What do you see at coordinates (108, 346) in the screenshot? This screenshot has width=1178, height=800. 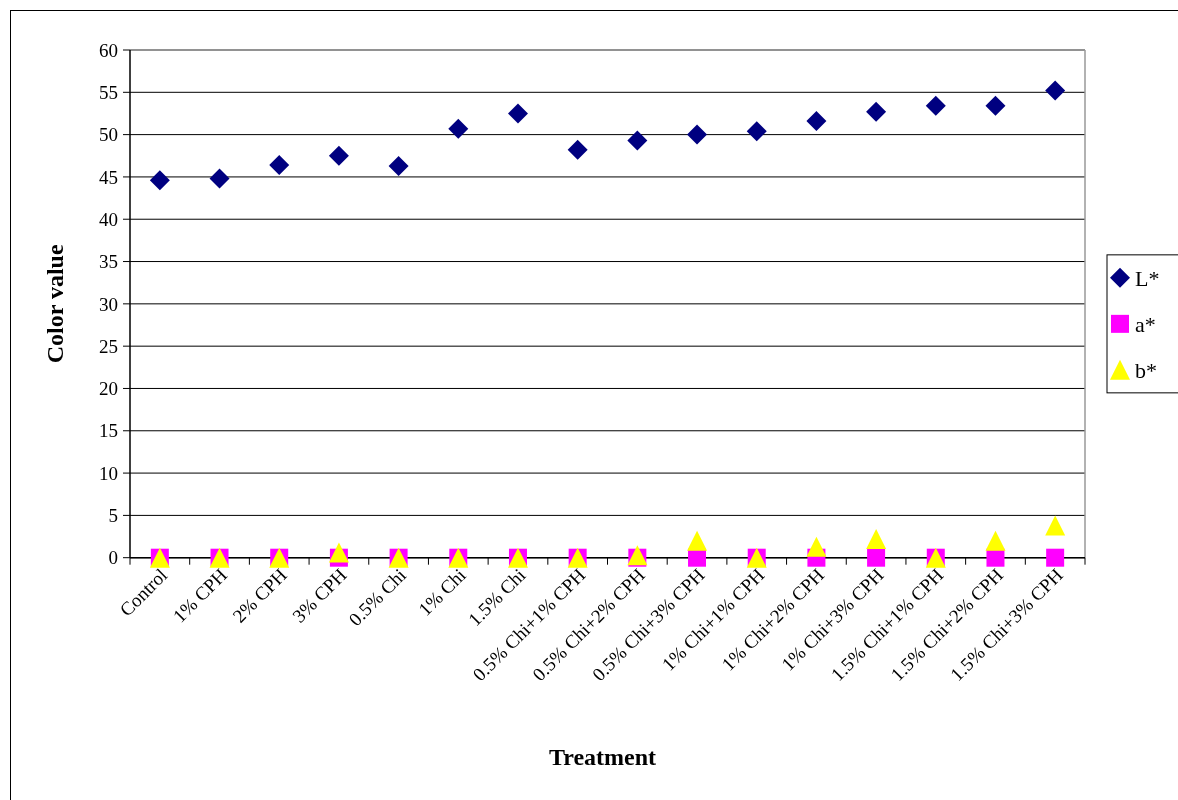 I see `y-tick-label: 25` at bounding box center [108, 346].